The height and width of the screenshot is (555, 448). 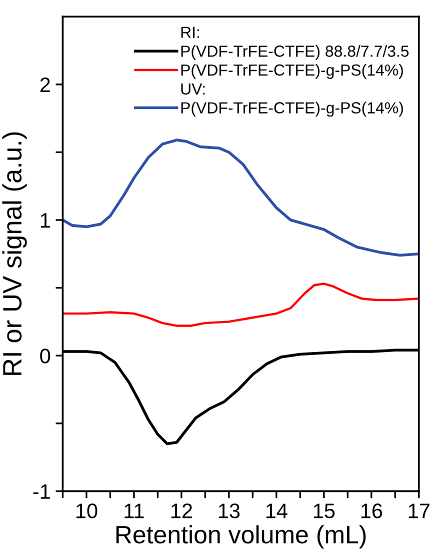 What do you see at coordinates (134, 511) in the screenshot?
I see `x-tick-label: 11` at bounding box center [134, 511].